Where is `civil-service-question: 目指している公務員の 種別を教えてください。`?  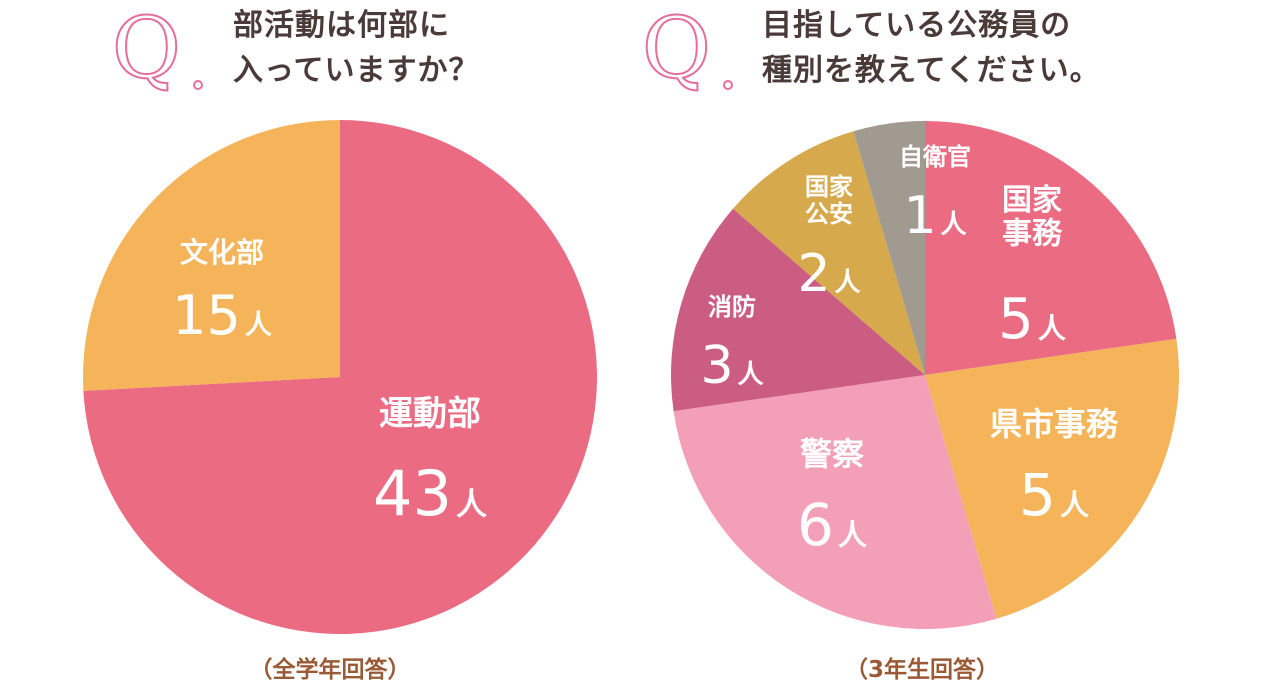 civil-service-question: 目指している公務員の 種別を教えてください。 is located at coordinates (931, 48).